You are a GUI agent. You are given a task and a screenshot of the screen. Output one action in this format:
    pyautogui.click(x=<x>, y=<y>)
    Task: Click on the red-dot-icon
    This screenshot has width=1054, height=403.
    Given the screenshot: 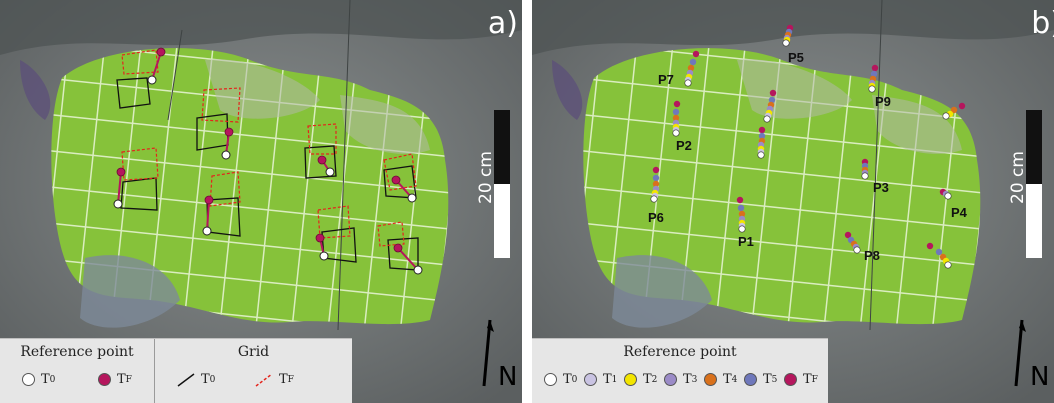 What is the action you would take?
    pyautogui.click(x=104, y=379)
    